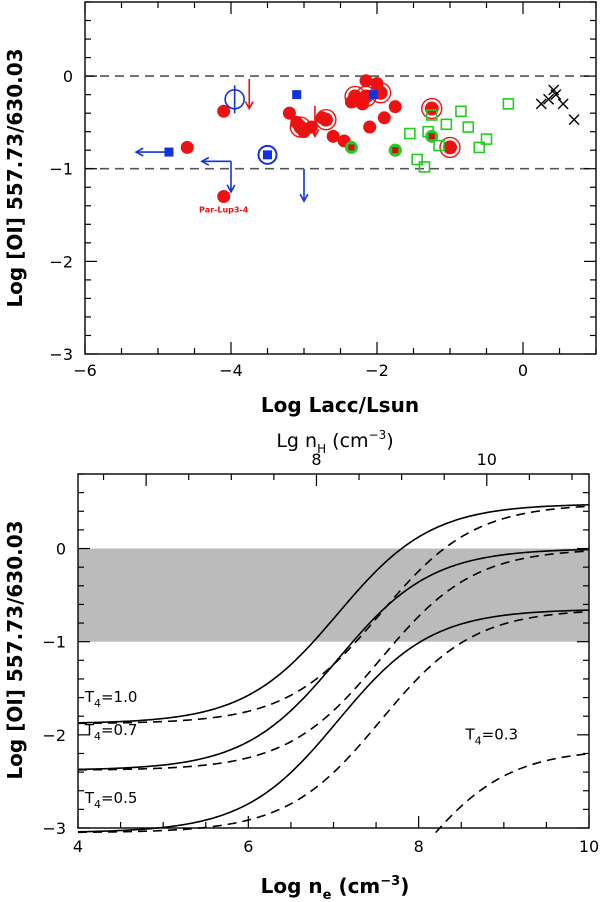 The width and height of the screenshot is (600, 902). I want to click on x-tick-label: −6, so click(85, 370).